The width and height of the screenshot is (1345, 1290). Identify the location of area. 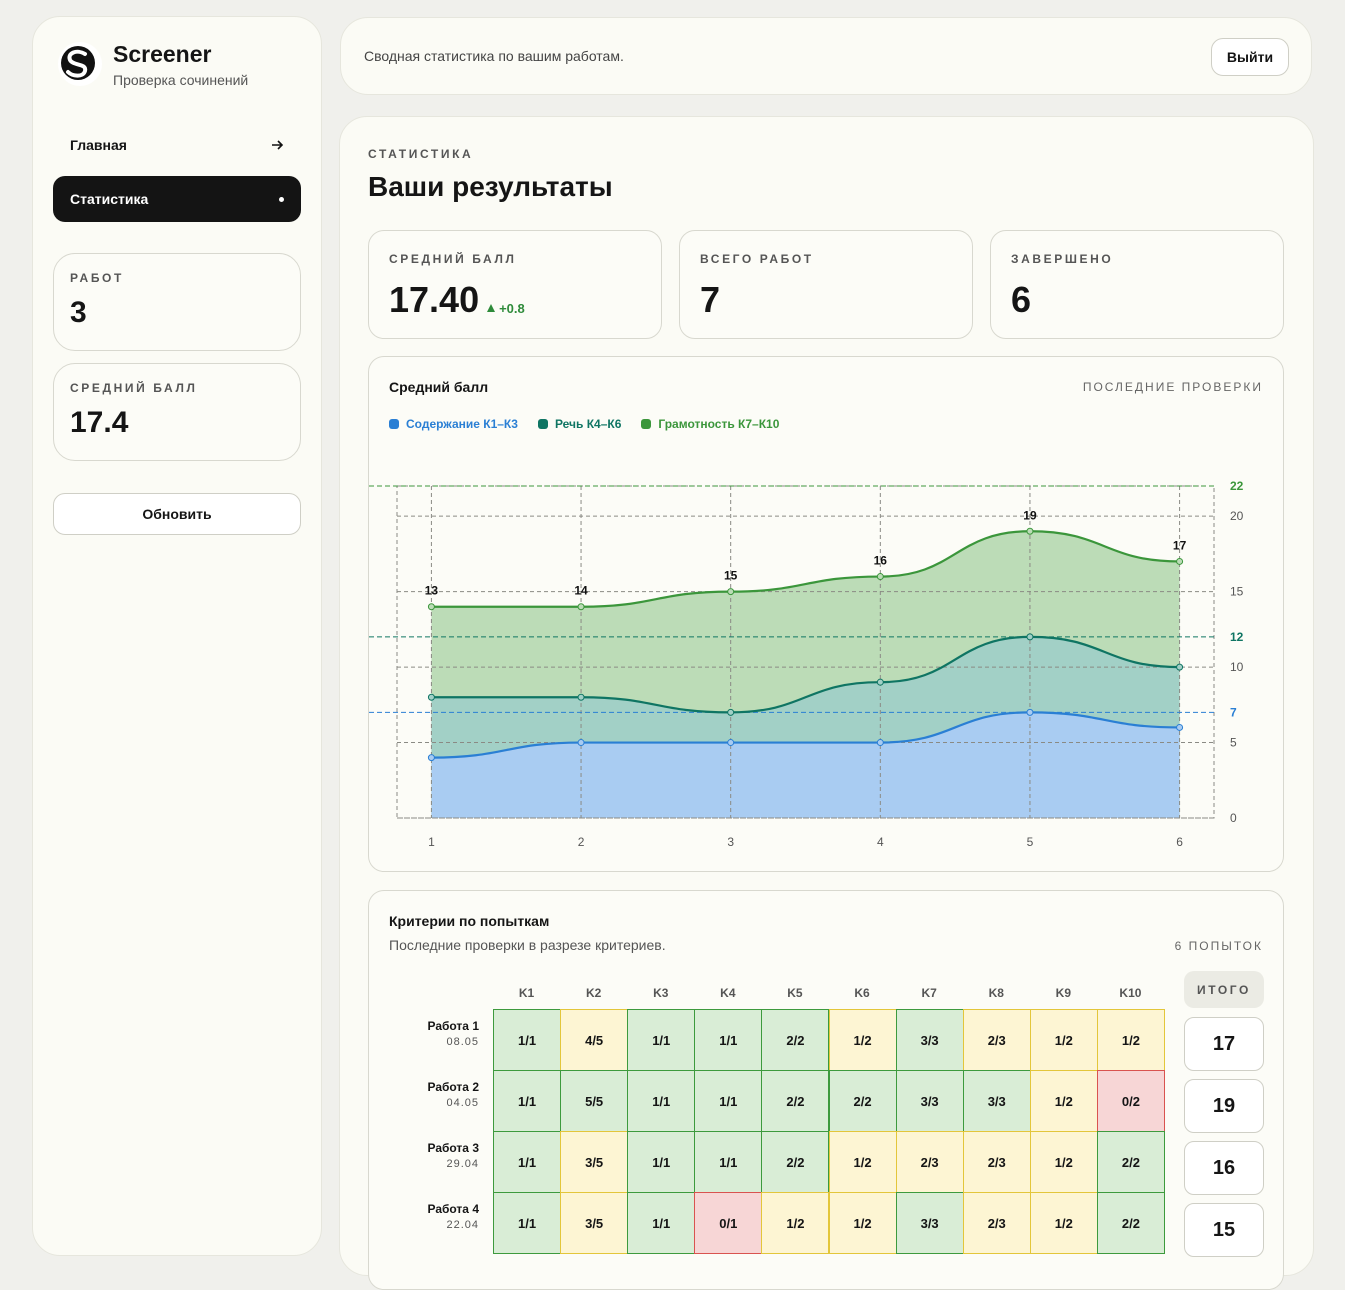
(805, 765).